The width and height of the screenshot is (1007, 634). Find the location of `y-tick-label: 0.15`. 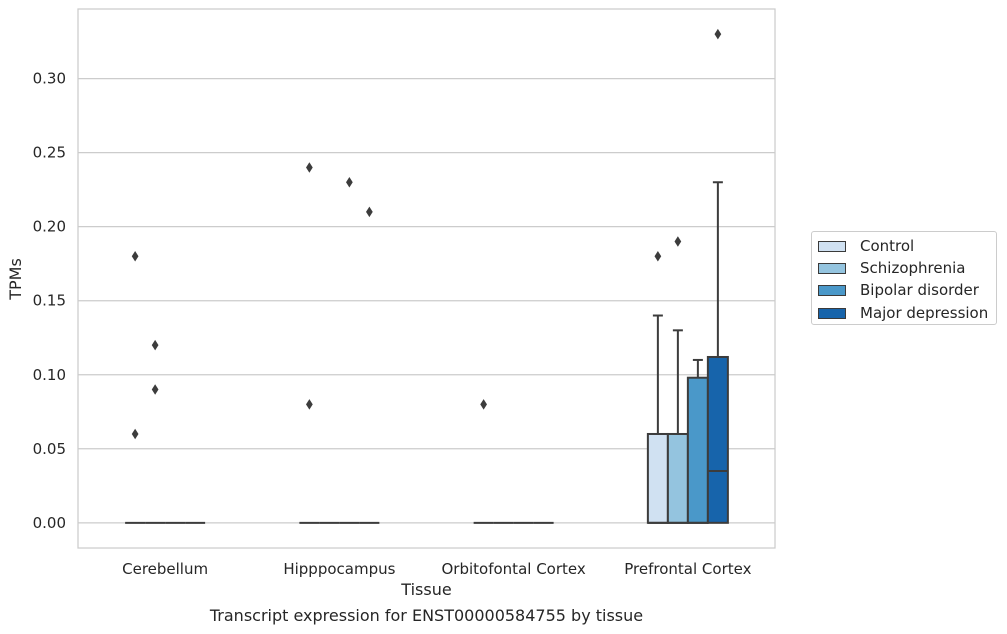

y-tick-label: 0.15 is located at coordinates (49, 301).